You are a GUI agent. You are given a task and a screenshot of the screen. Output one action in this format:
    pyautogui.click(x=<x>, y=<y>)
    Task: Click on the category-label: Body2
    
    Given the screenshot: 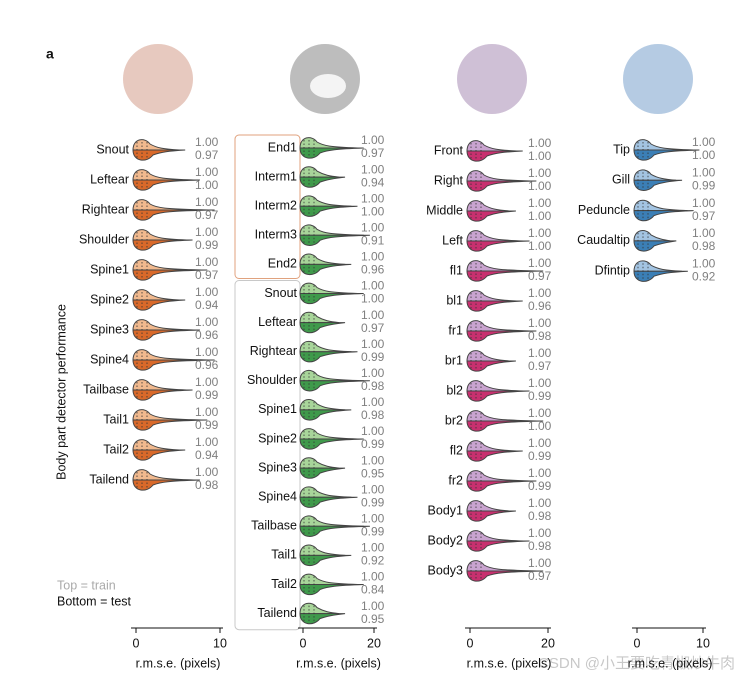 What is the action you would take?
    pyautogui.click(x=445, y=540)
    